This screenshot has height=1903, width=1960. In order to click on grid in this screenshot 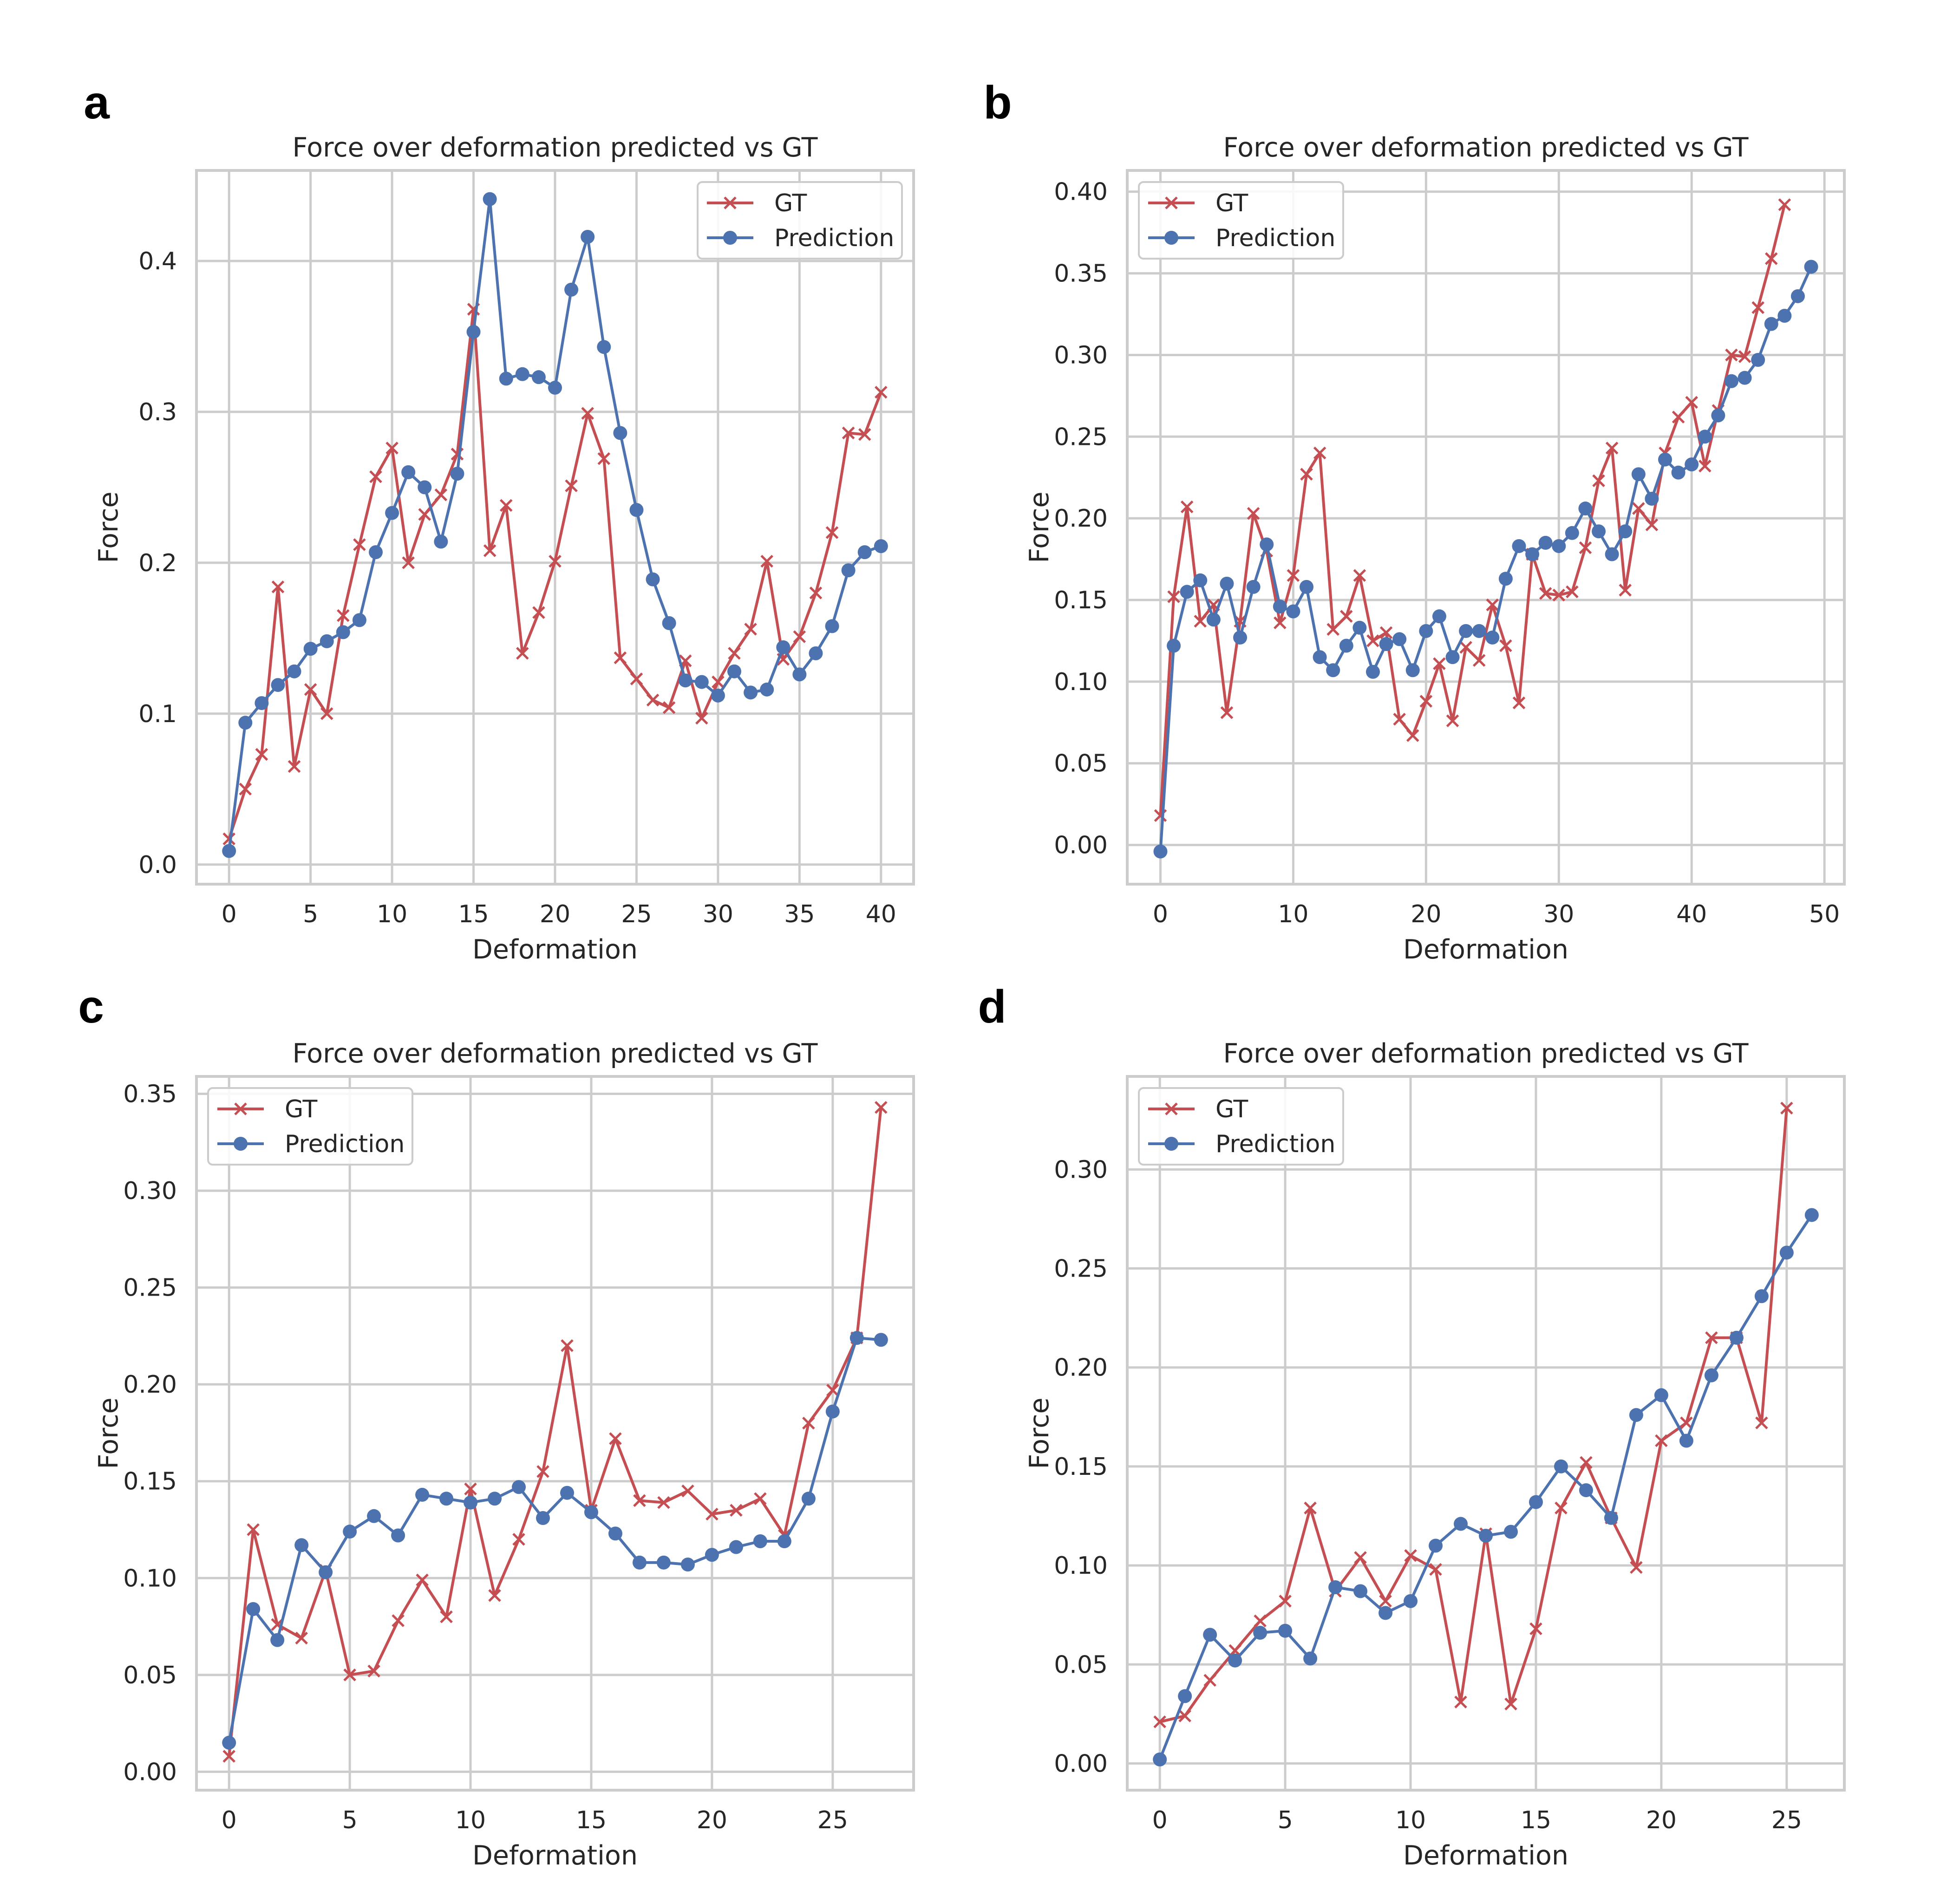, I will do `click(555, 1433)`.